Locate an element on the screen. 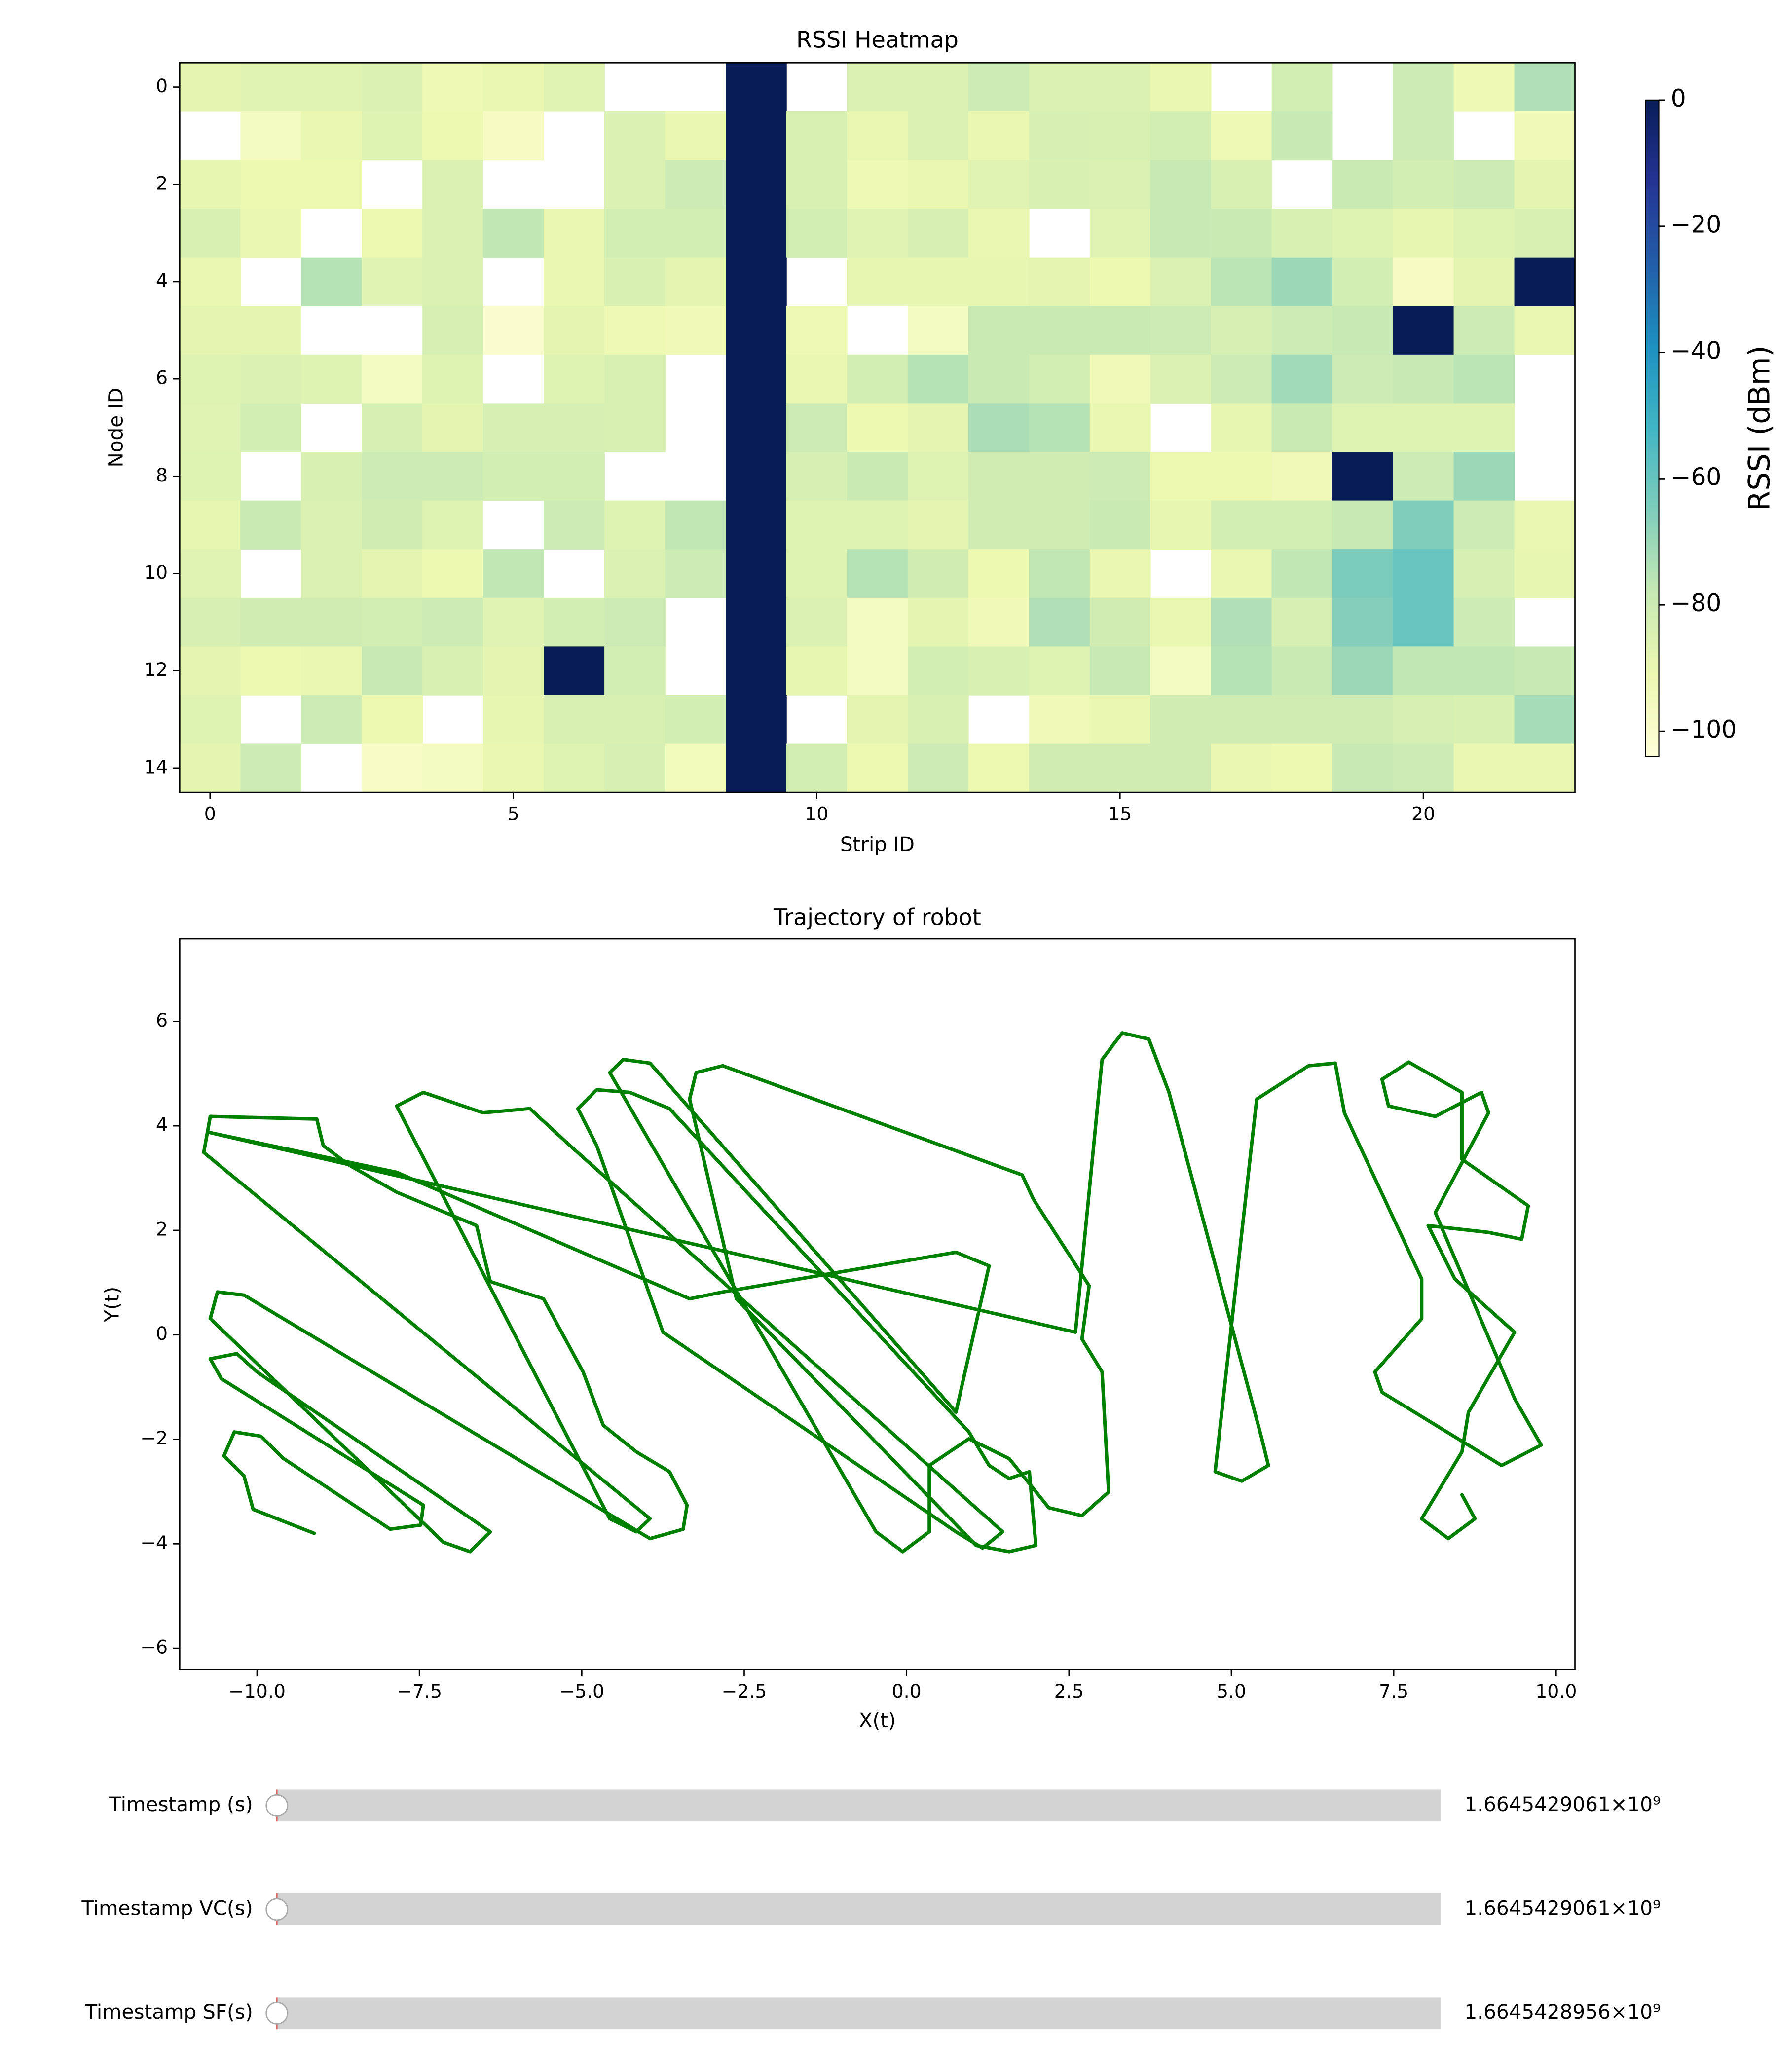  colorbar-tick-label: 0 is located at coordinates (1679, 99).